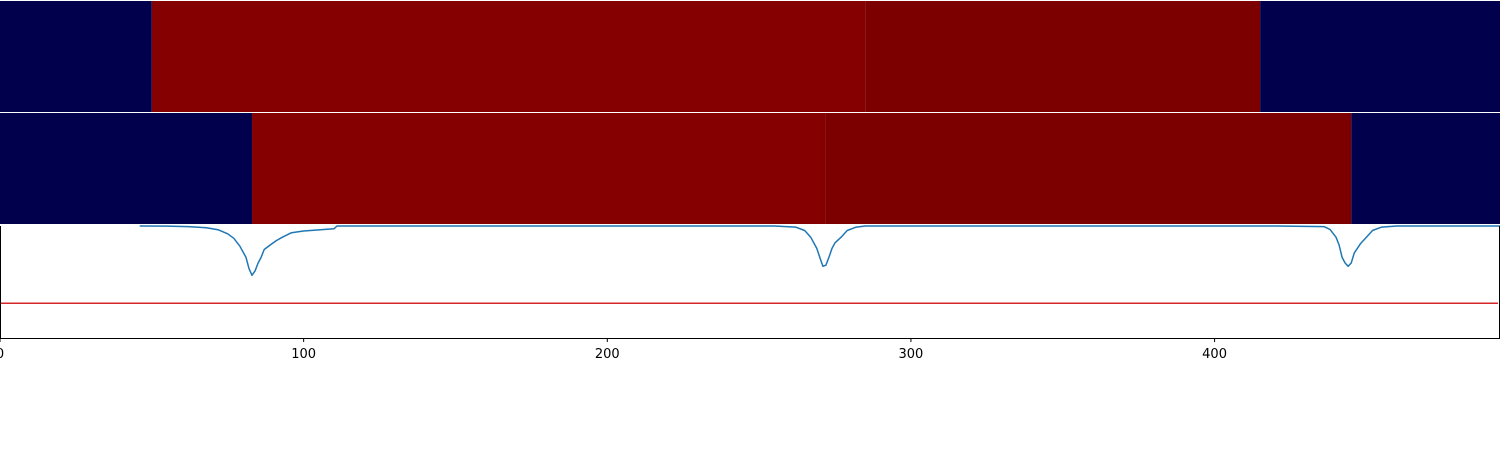 Image resolution: width=1500 pixels, height=450 pixels. I want to click on x-tick-label: 0, so click(2, 354).